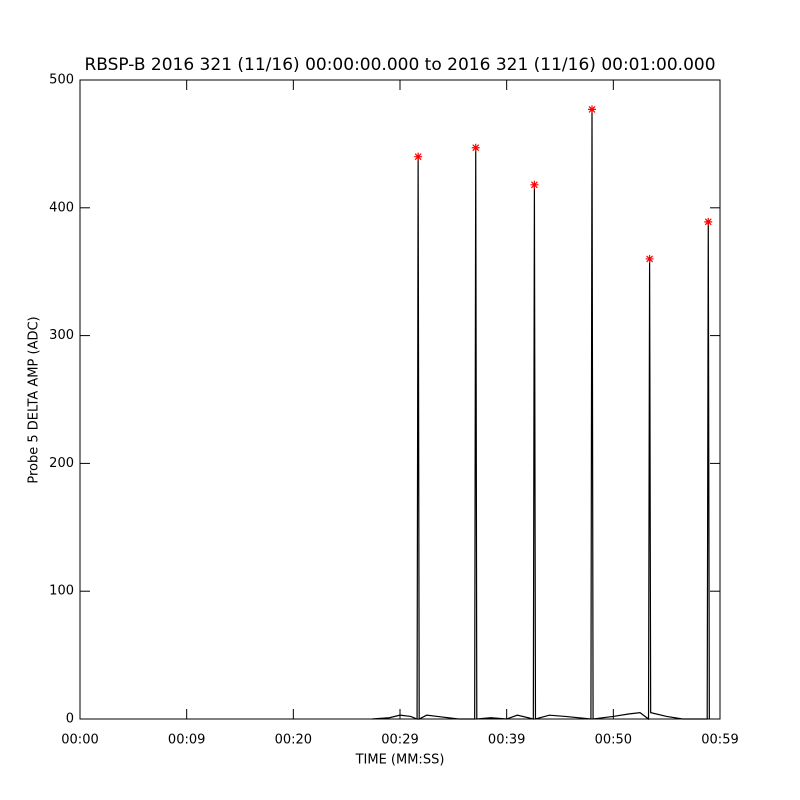 The image size is (800, 800). I want to click on y-tick-label: 500, so click(61, 80).